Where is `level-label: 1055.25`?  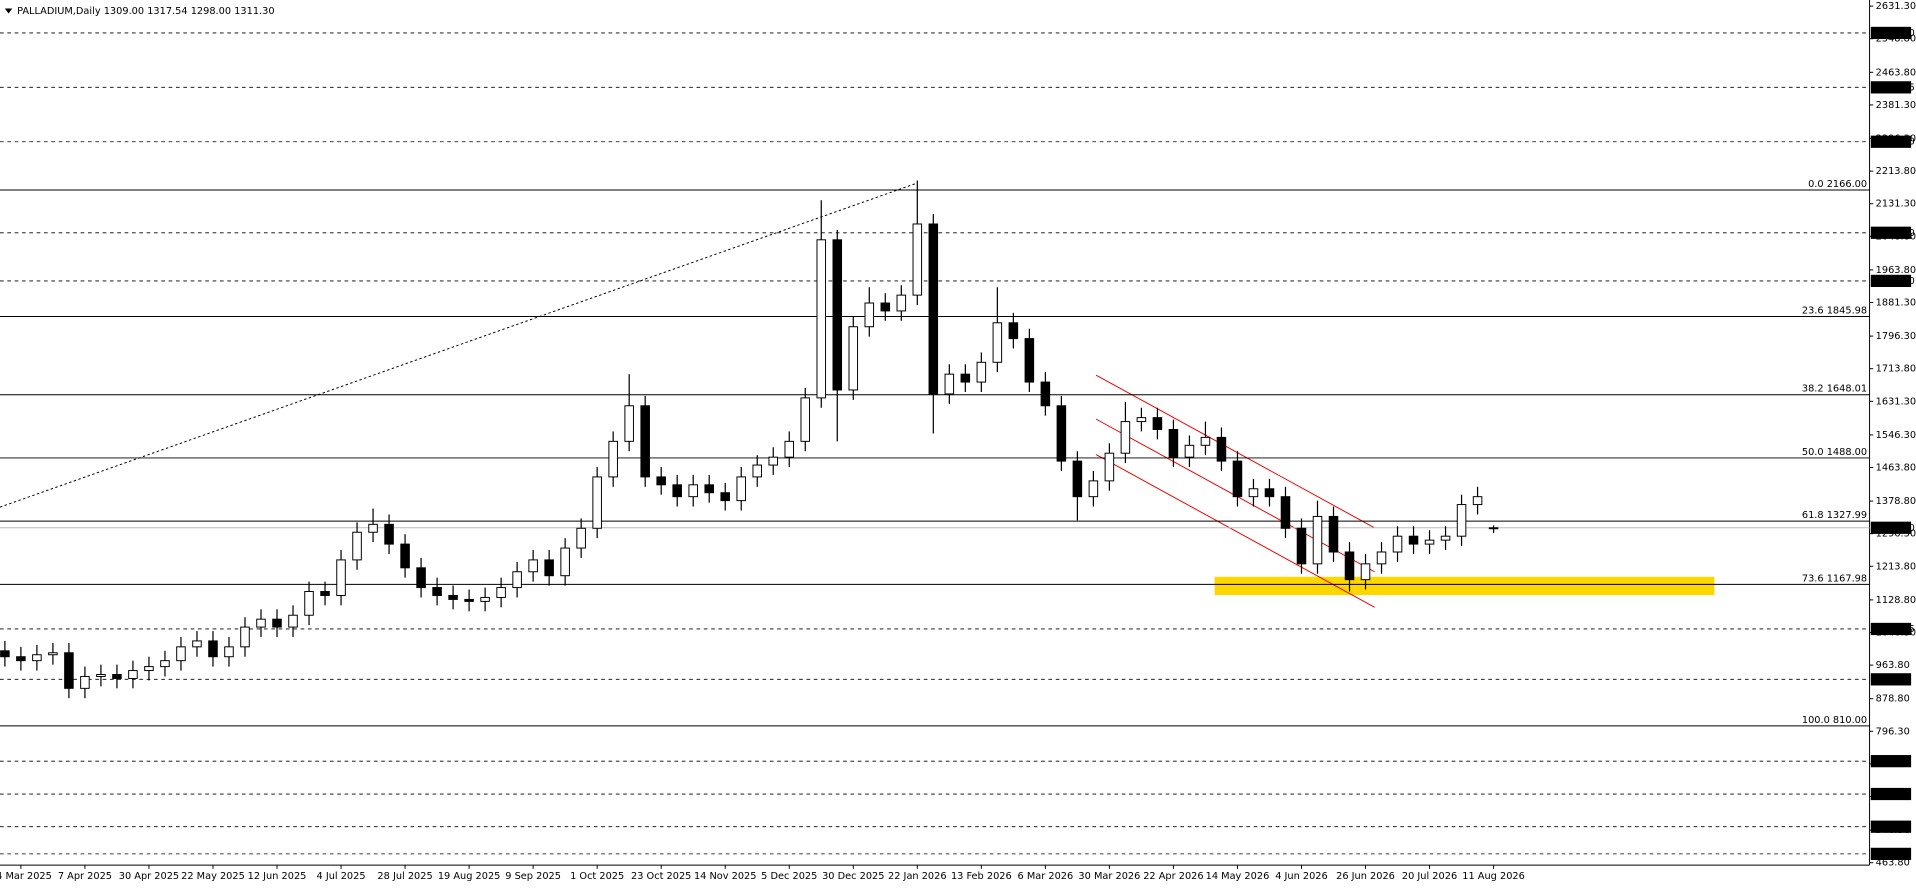 level-label: 1055.25 is located at coordinates (1894, 629).